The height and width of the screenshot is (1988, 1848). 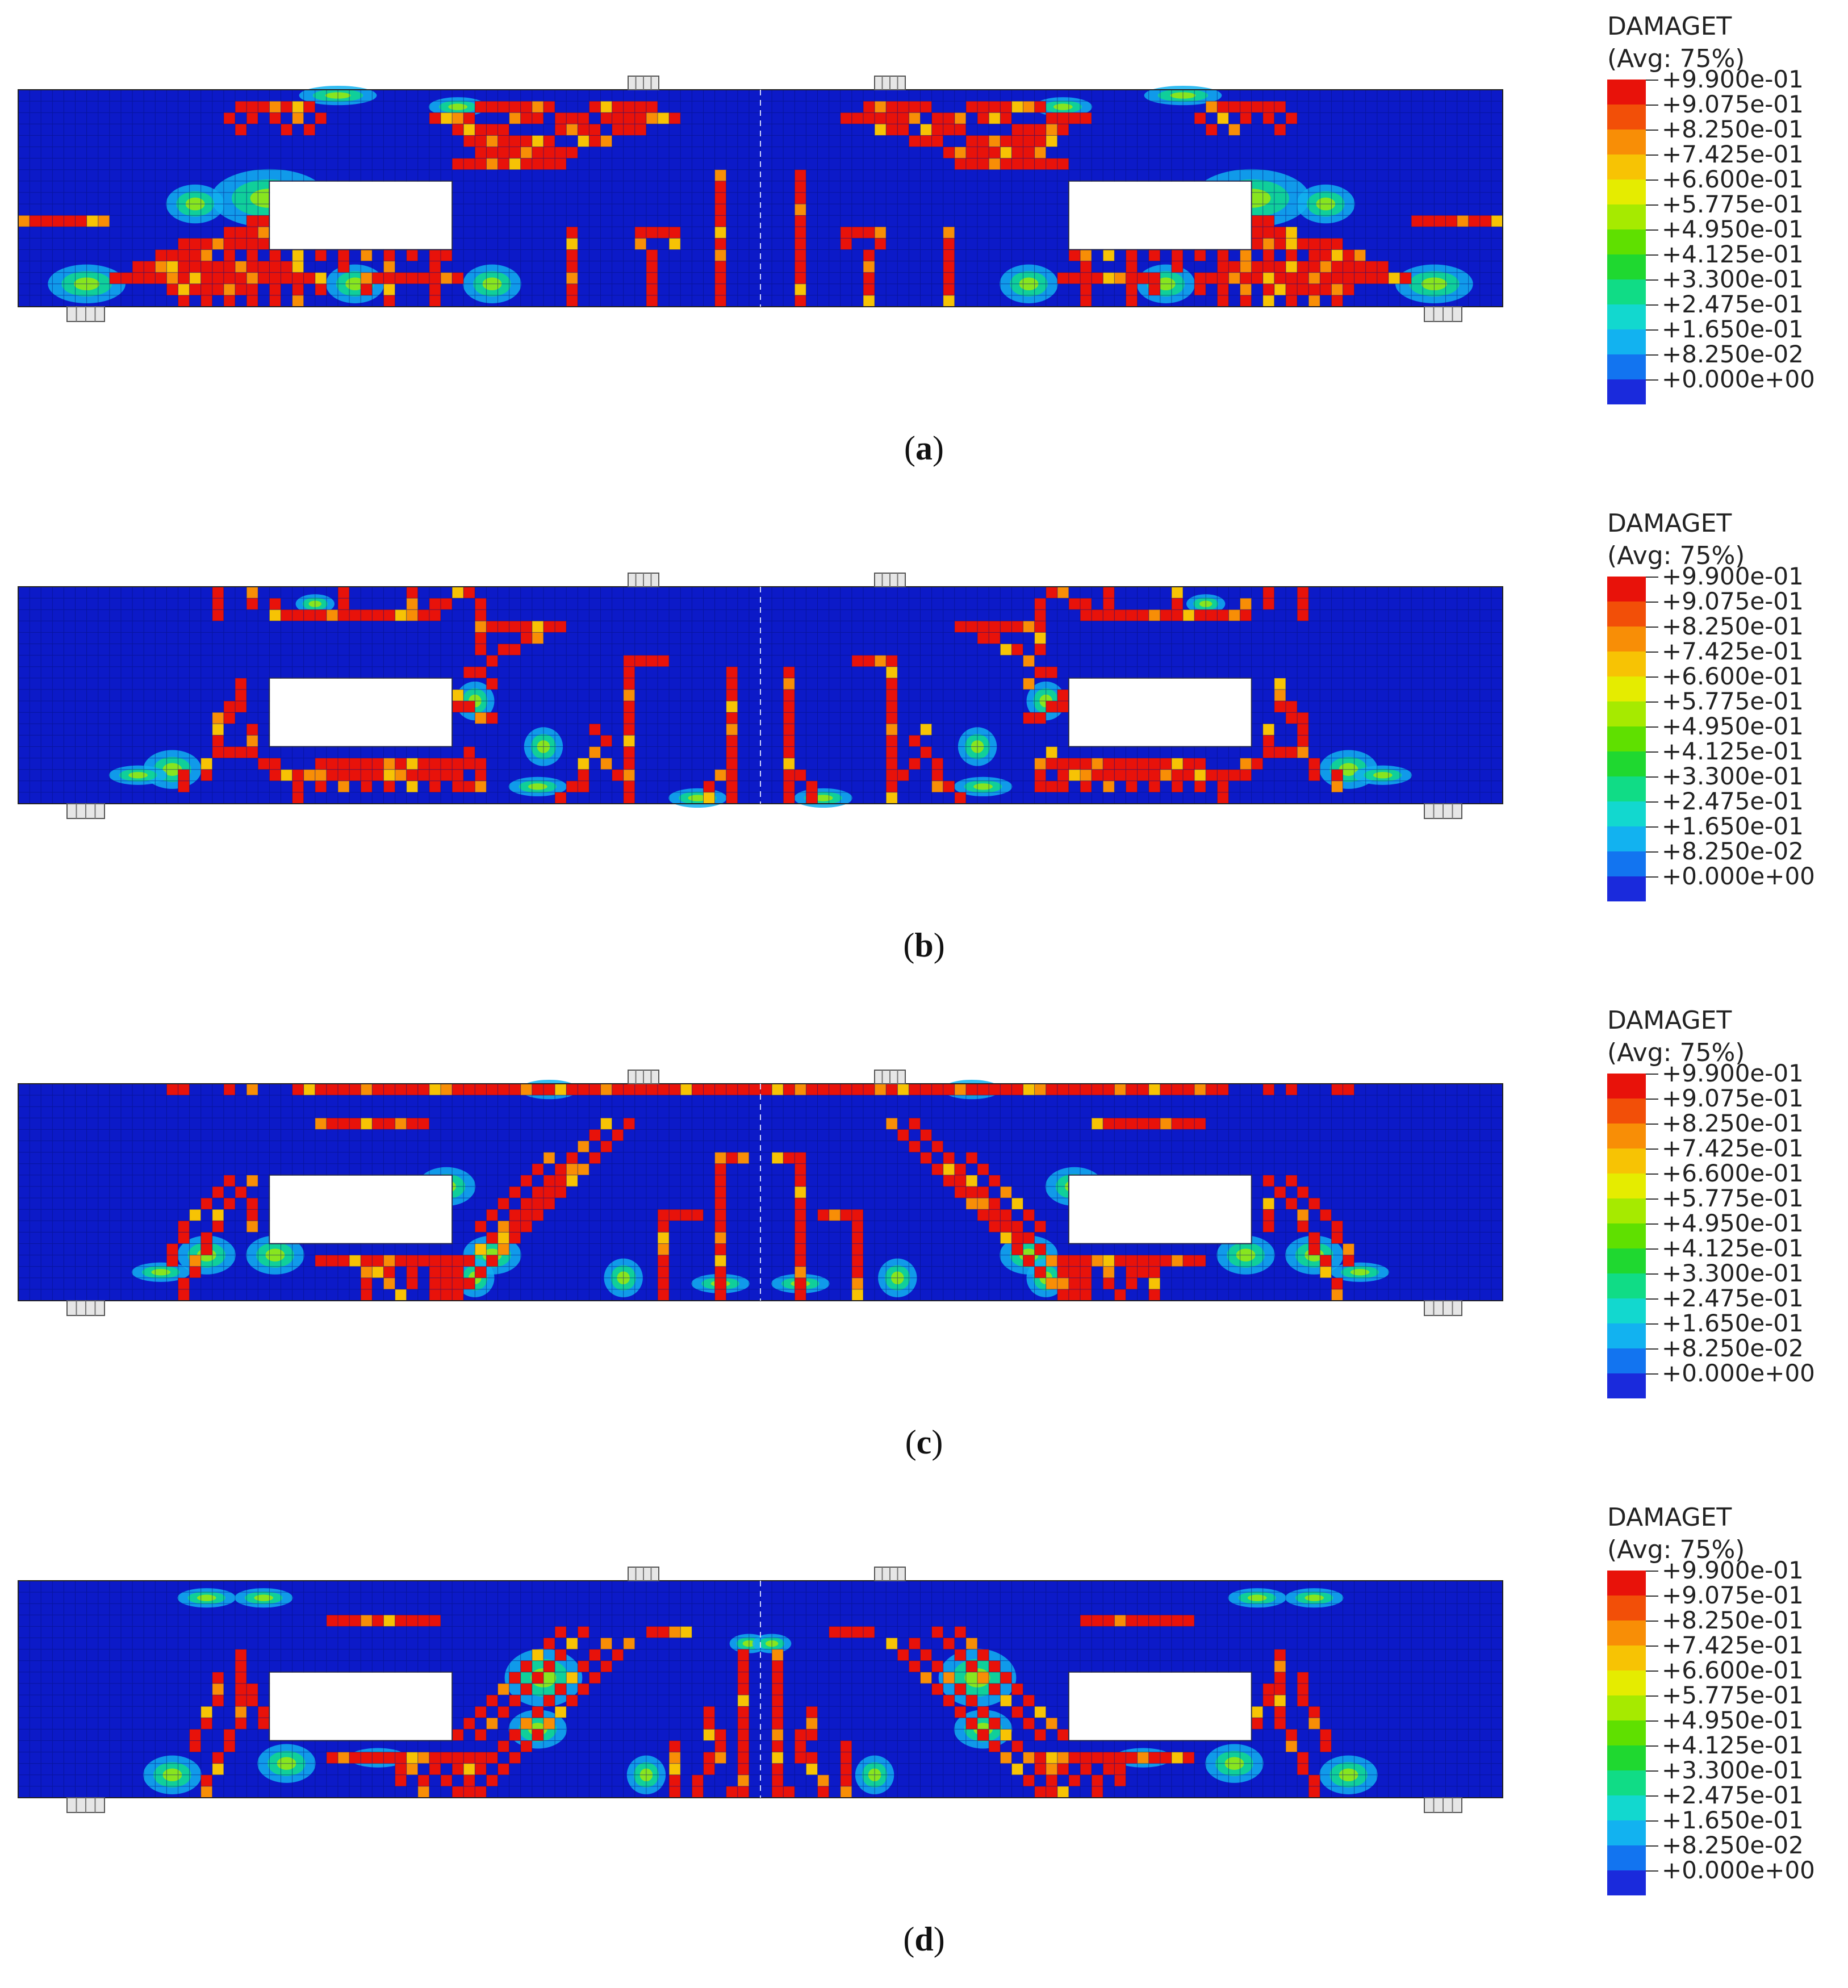 What do you see at coordinates (924, 448) in the screenshot?
I see `figure-caption: (a)` at bounding box center [924, 448].